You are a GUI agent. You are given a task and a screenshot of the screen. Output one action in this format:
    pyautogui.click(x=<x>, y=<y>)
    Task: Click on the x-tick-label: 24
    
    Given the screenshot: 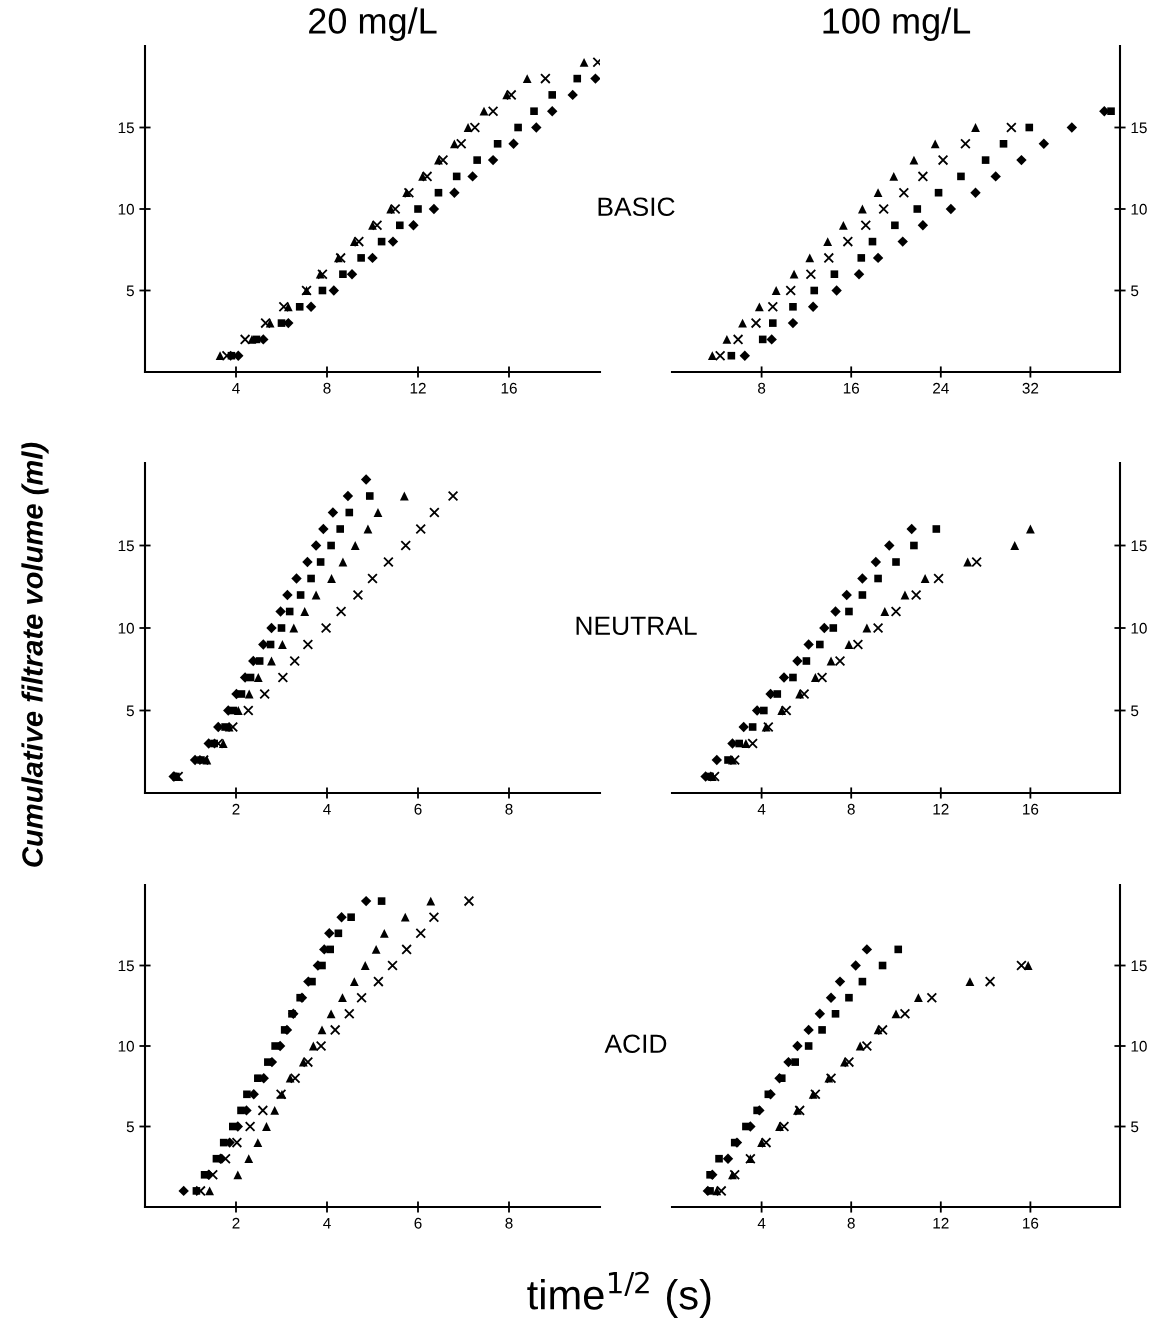 What is the action you would take?
    pyautogui.click(x=941, y=388)
    